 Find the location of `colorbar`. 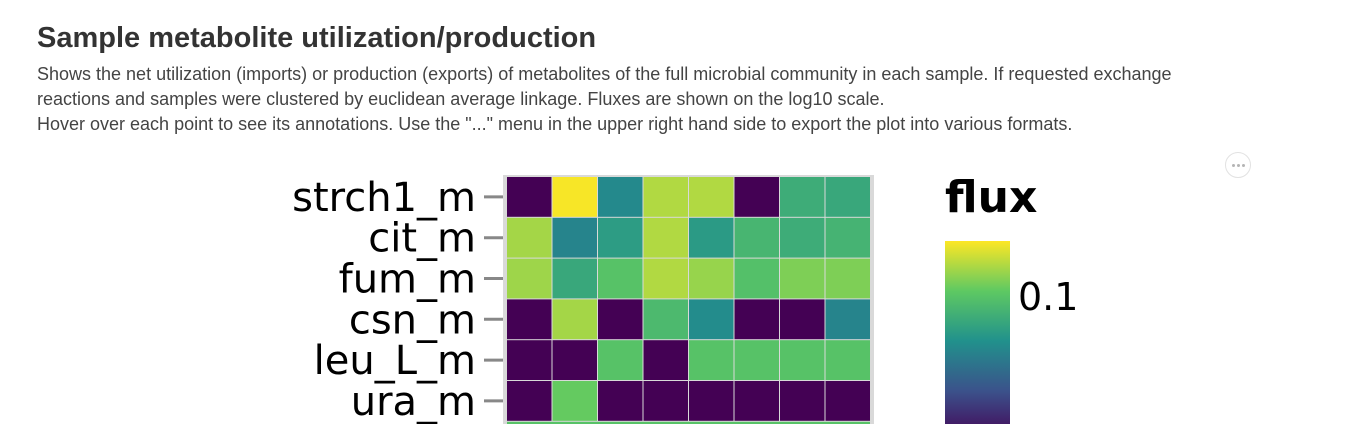

colorbar is located at coordinates (977, 332).